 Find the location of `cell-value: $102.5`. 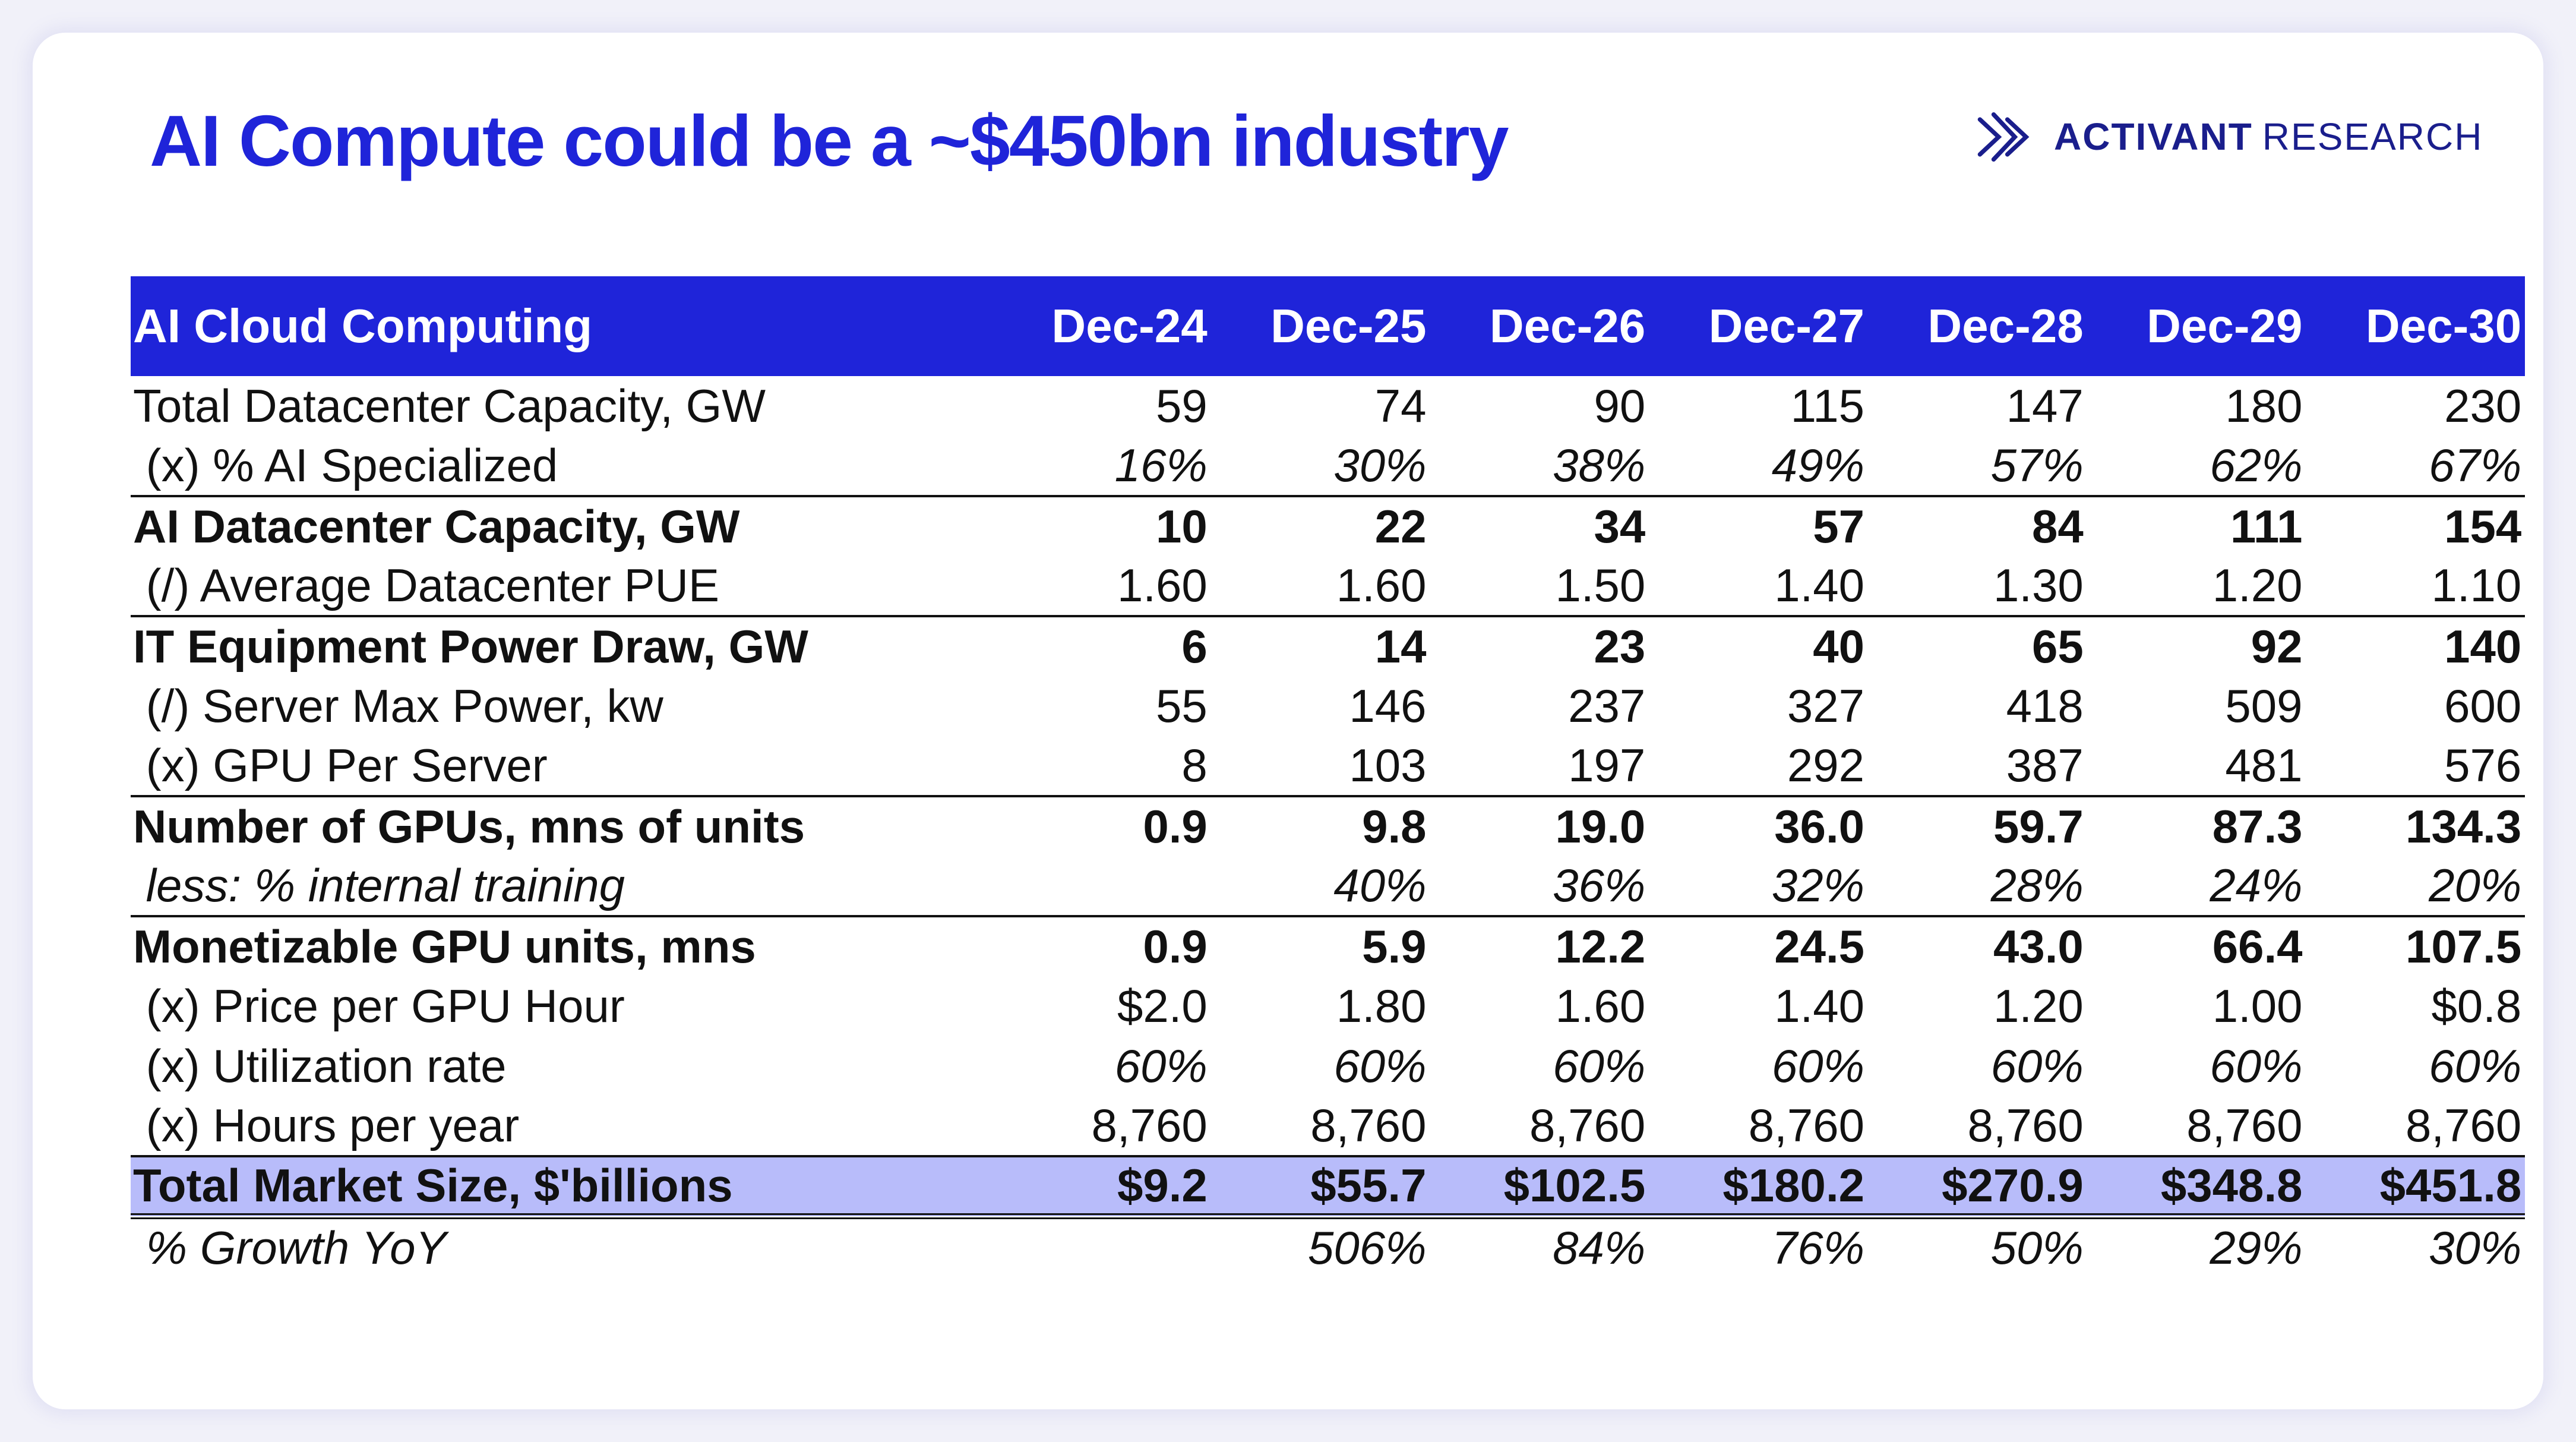

cell-value: $102.5 is located at coordinates (1539, 1187).